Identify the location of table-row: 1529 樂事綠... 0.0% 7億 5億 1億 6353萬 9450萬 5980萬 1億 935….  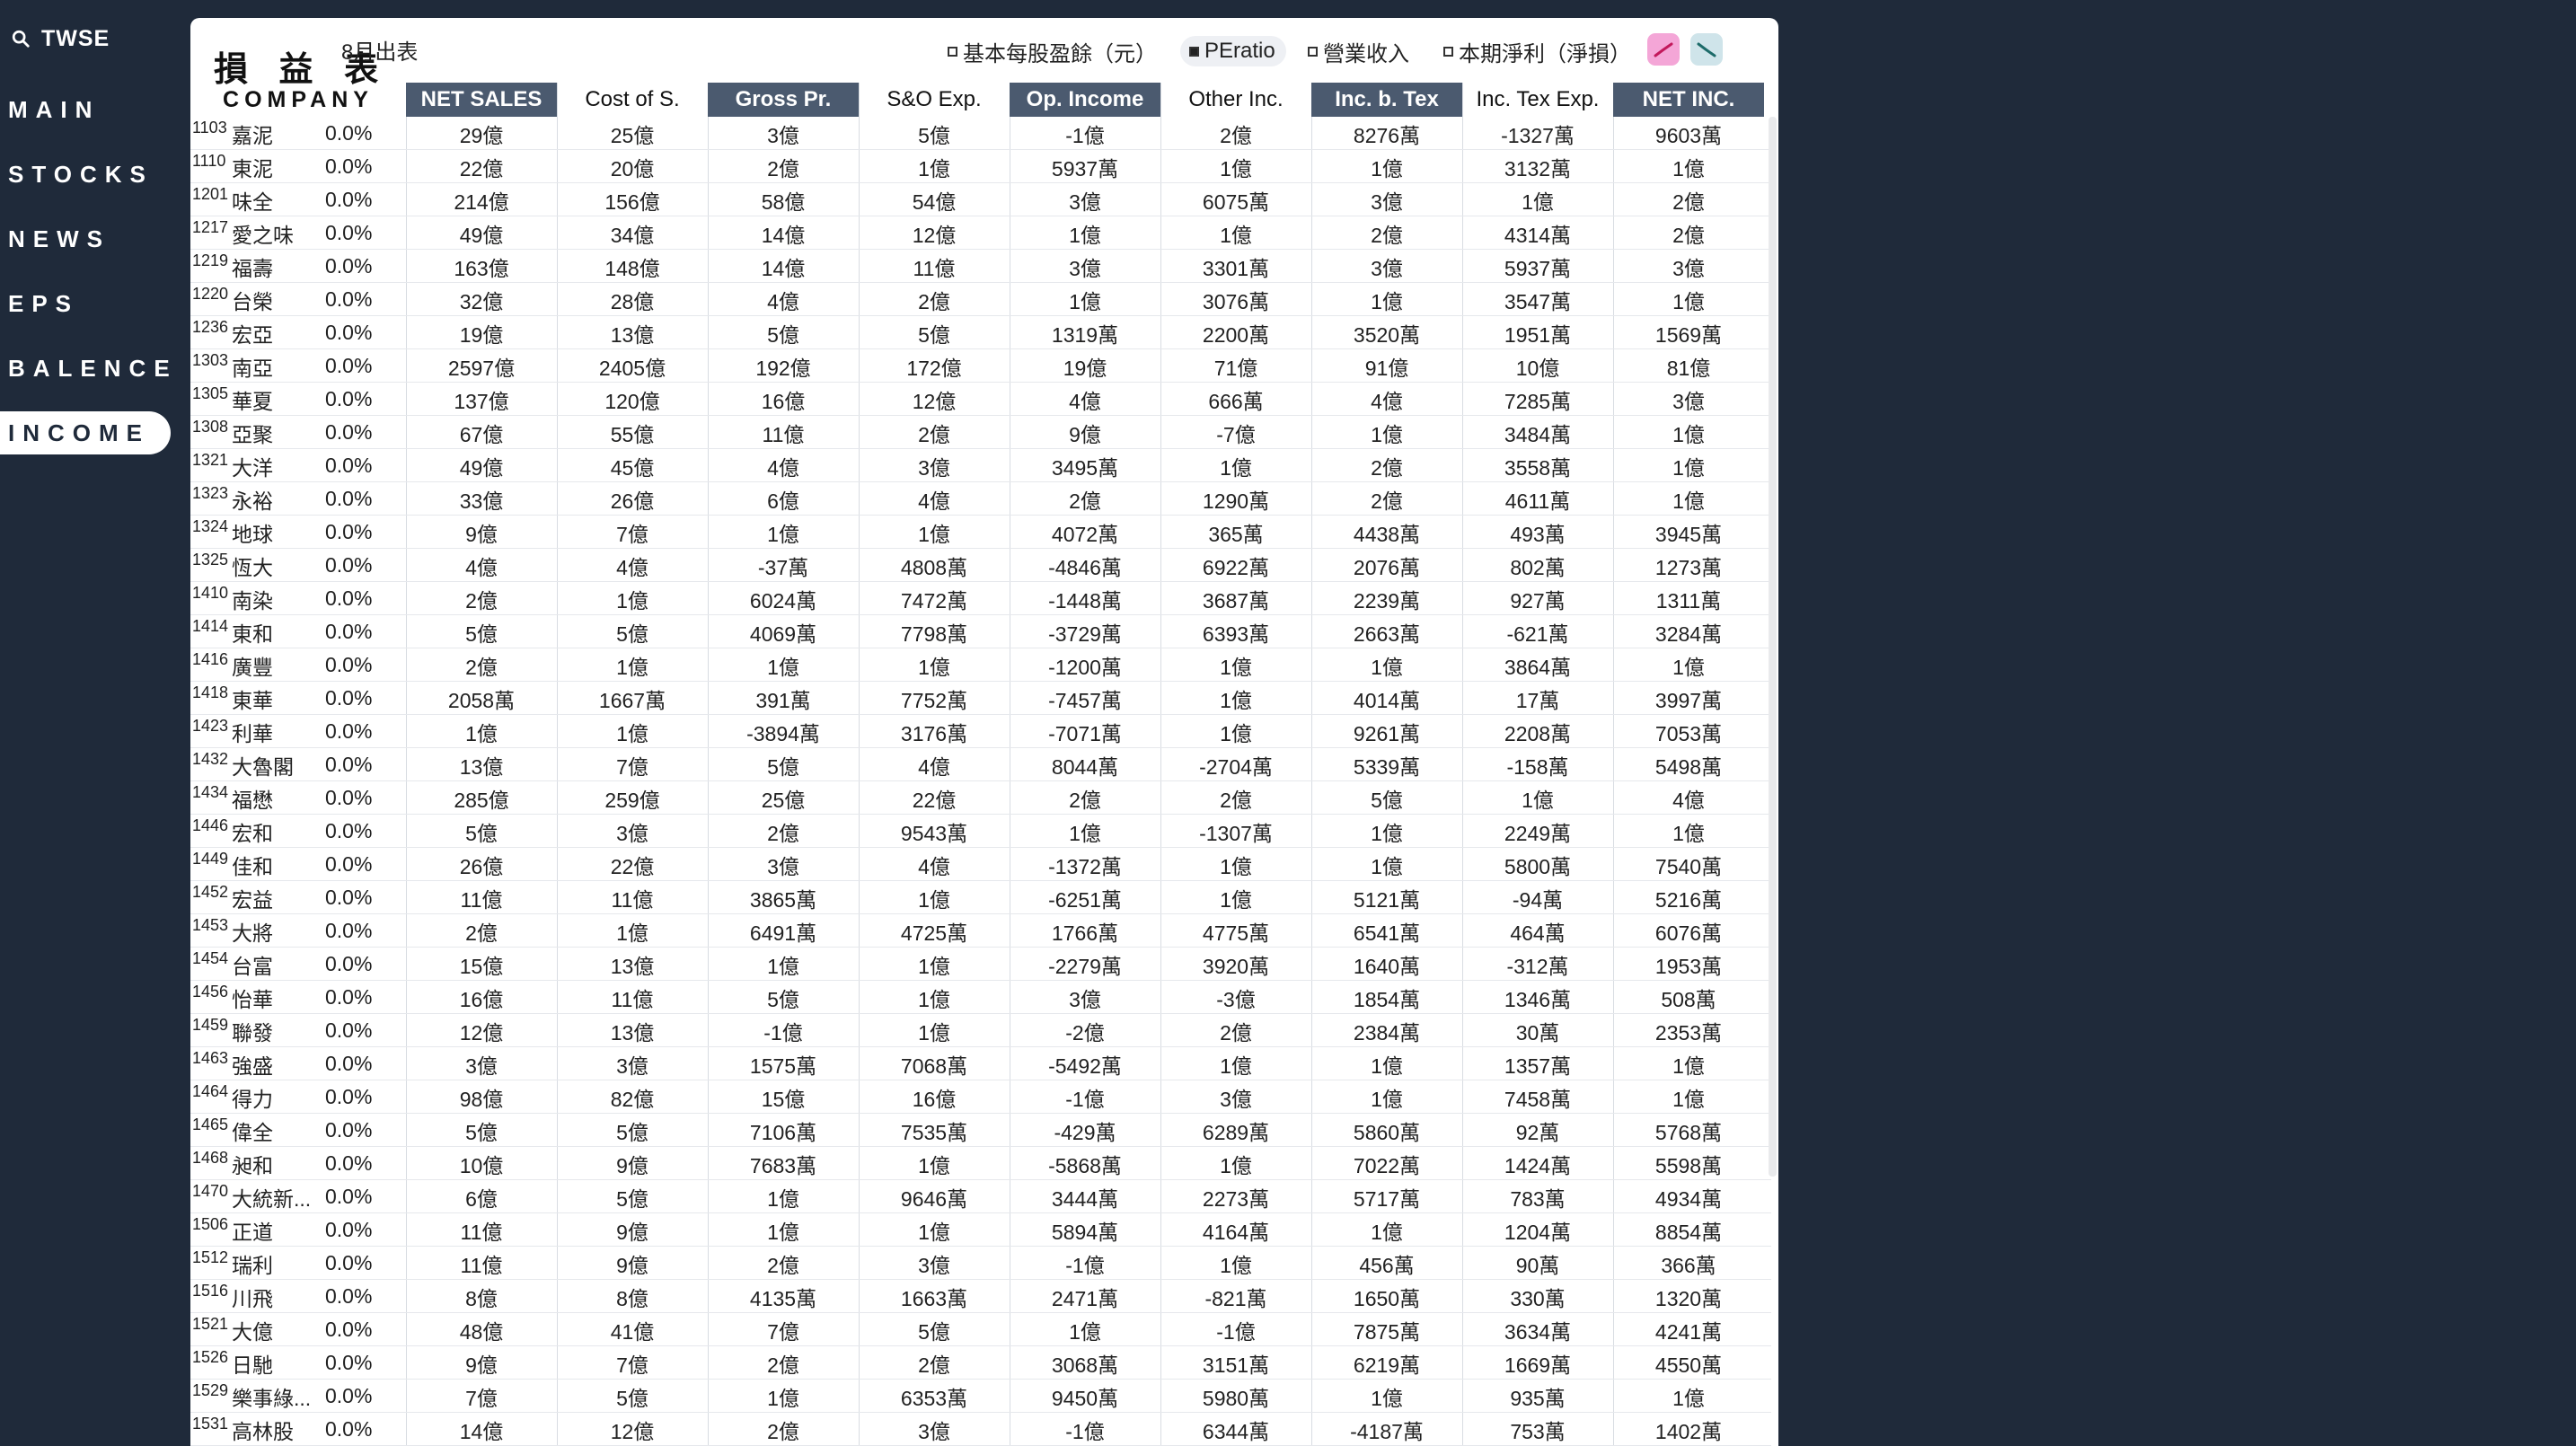
(980, 1397).